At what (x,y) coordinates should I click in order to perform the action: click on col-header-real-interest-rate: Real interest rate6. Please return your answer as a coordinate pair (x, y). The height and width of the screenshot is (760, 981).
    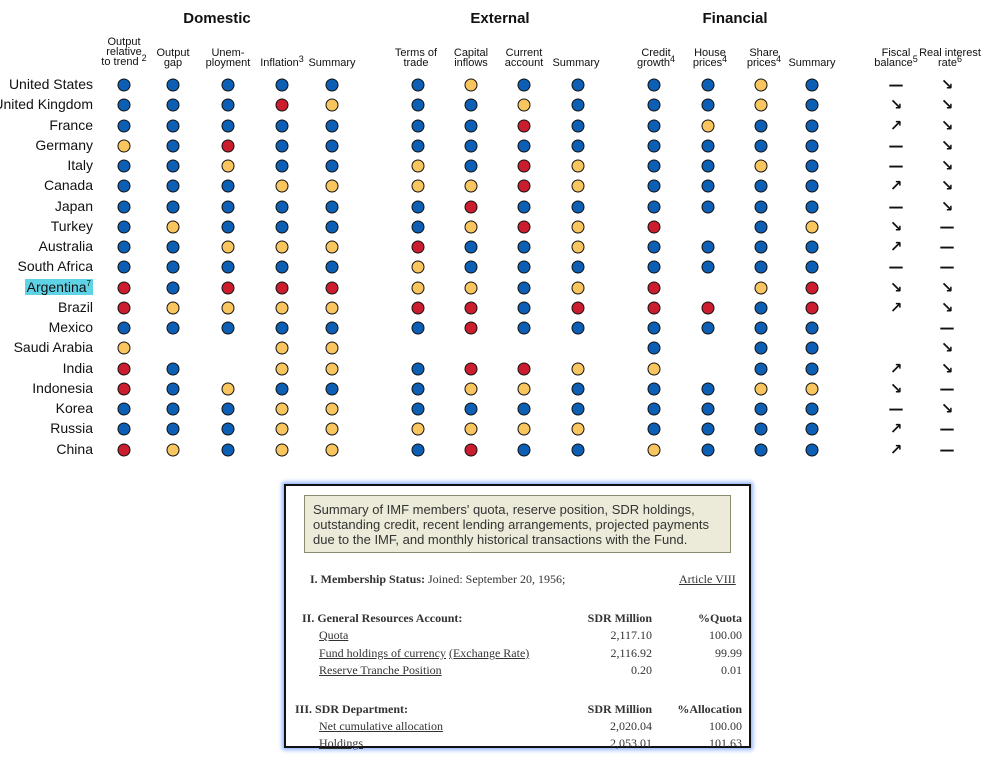
    Looking at the image, I should click on (950, 58).